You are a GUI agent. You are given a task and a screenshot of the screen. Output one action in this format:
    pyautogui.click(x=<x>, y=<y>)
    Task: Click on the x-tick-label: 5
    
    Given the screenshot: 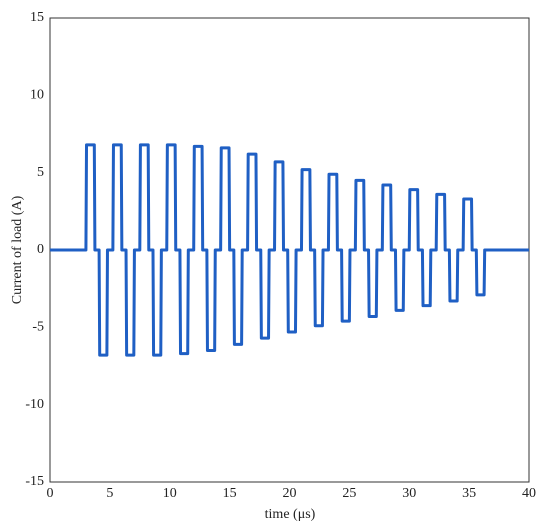 What is the action you would take?
    pyautogui.click(x=109, y=493)
    